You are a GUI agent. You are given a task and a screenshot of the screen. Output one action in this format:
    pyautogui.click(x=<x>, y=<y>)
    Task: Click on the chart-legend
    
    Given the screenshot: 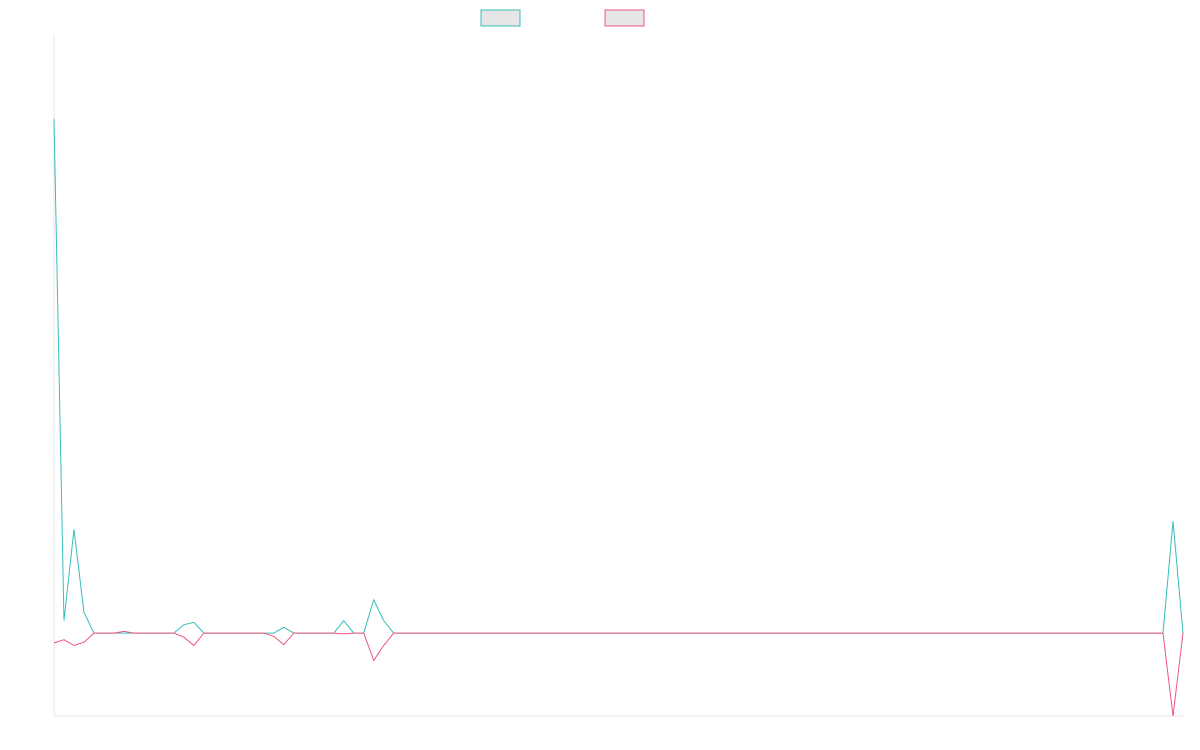 What is the action you would take?
    pyautogui.click(x=562, y=18)
    